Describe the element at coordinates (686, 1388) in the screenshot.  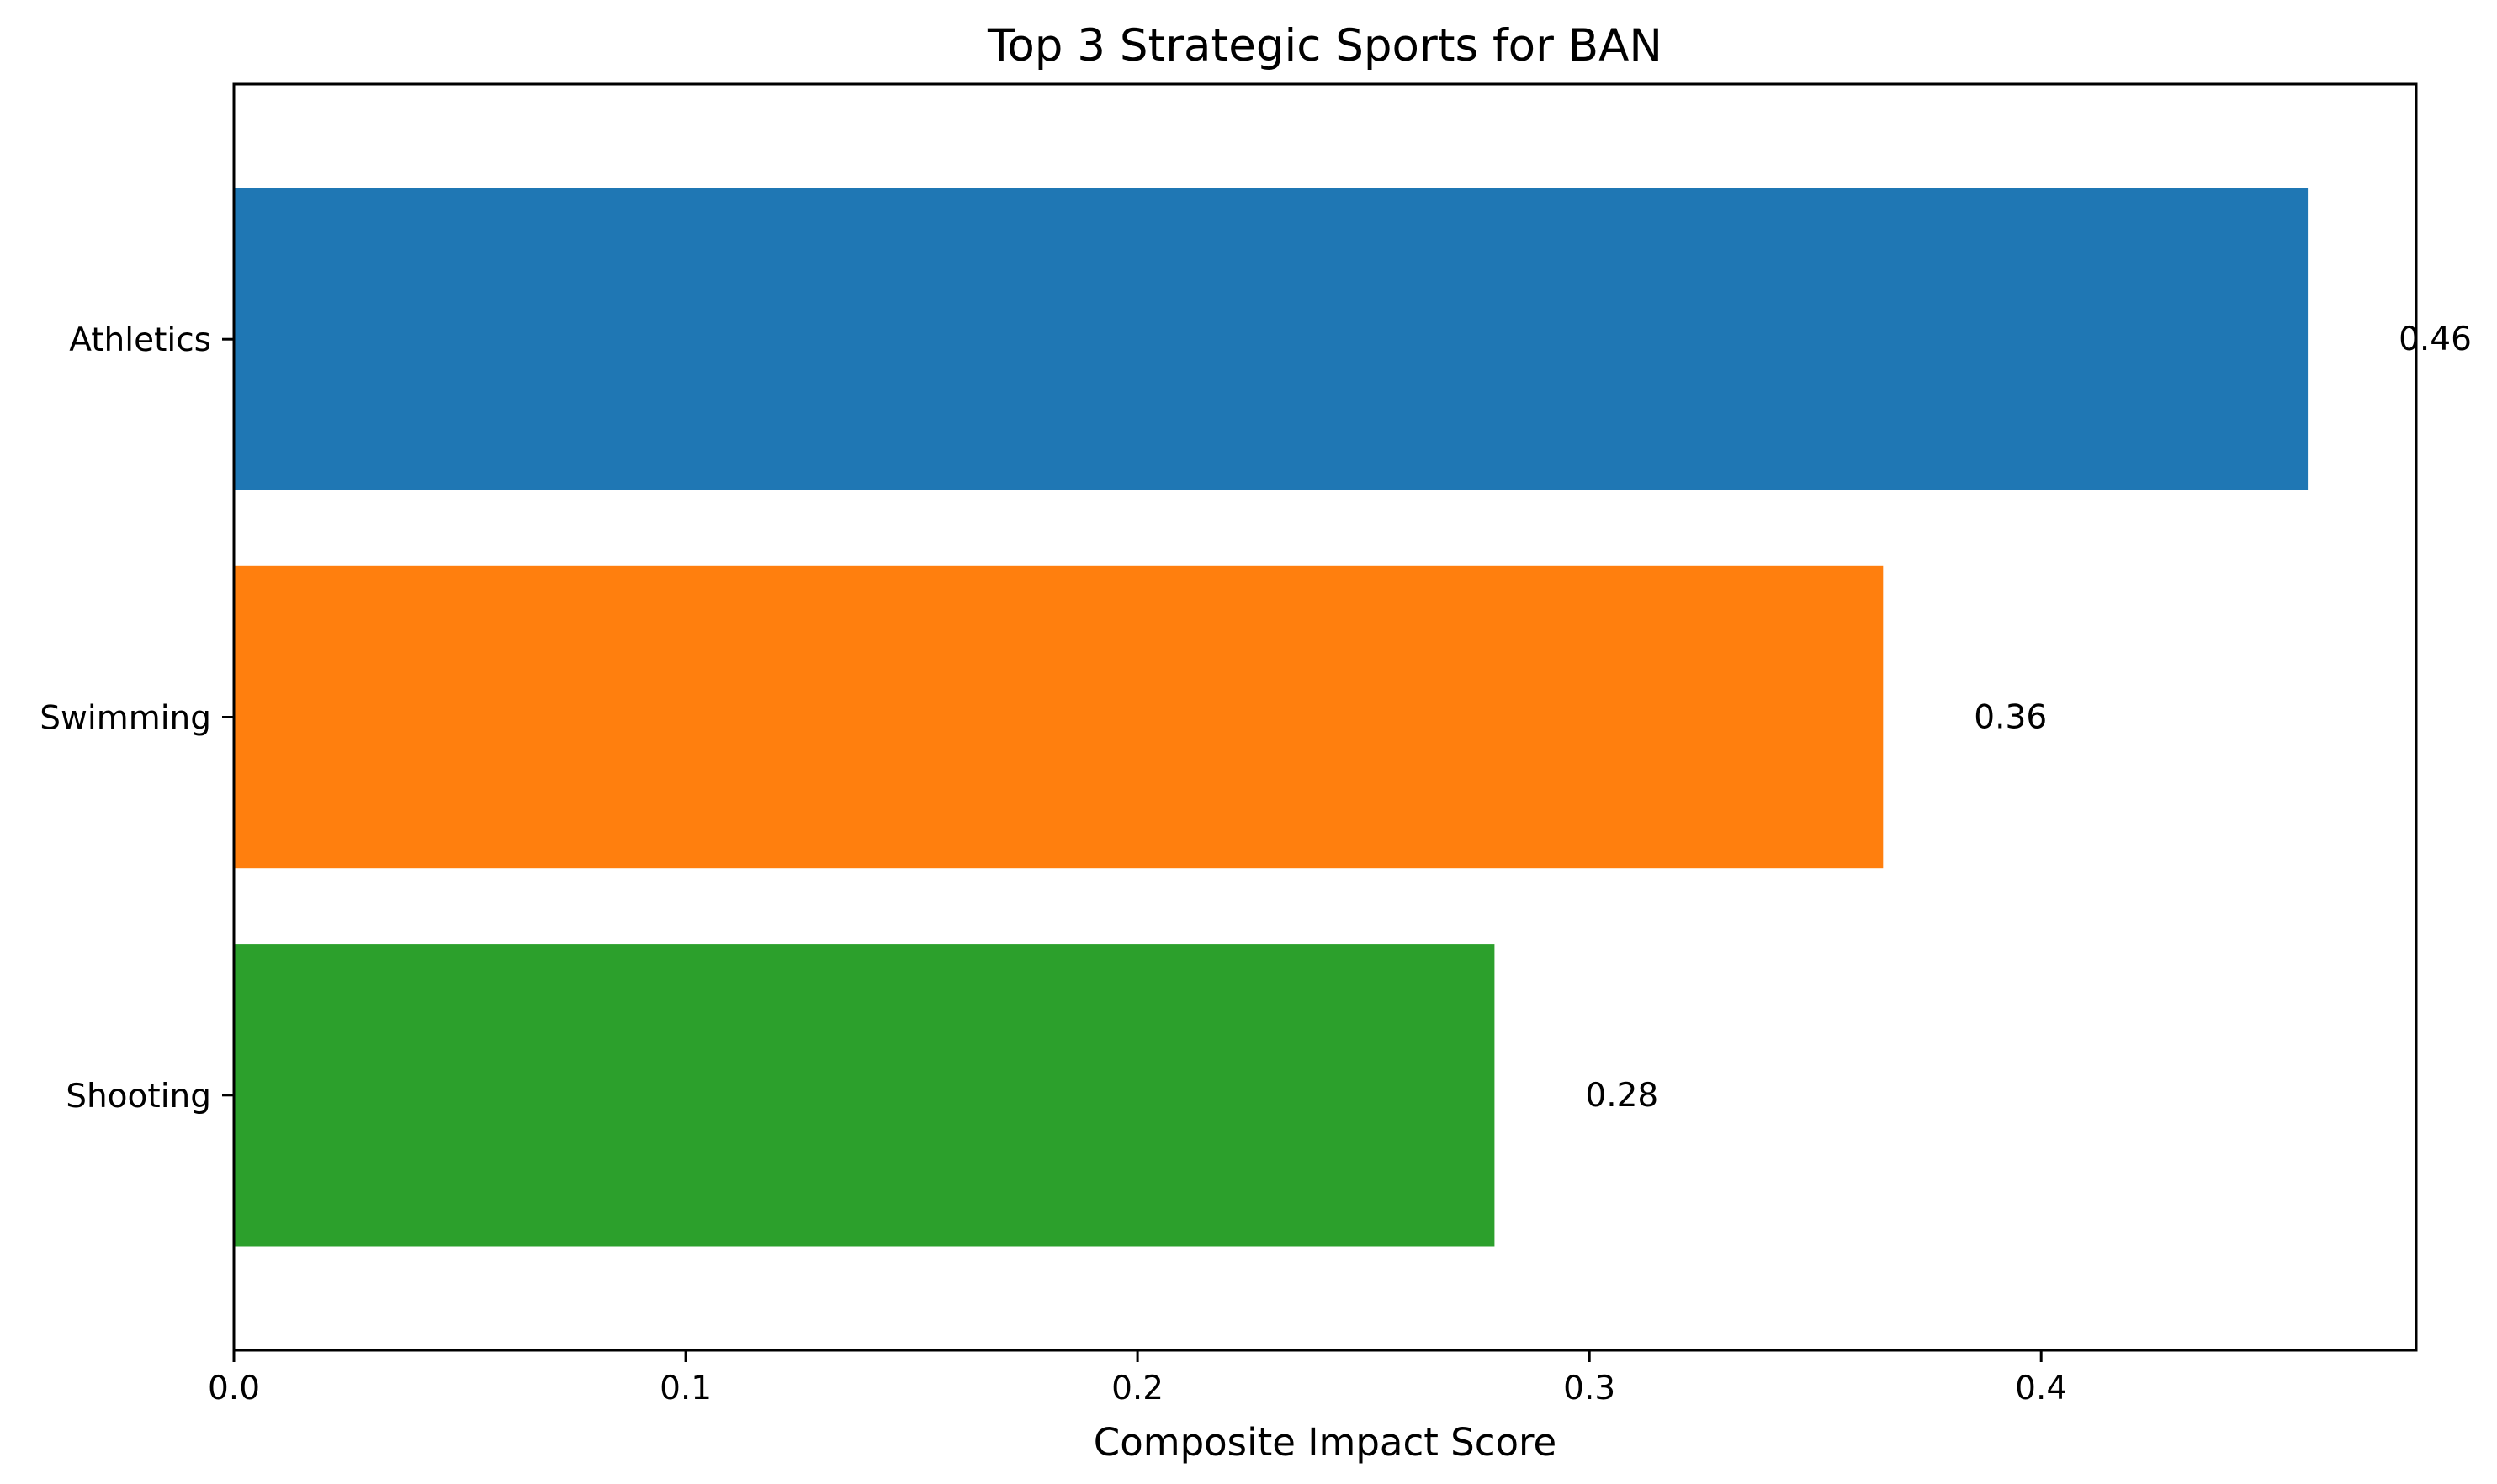
I see `x-tick-label: 0.1` at that location.